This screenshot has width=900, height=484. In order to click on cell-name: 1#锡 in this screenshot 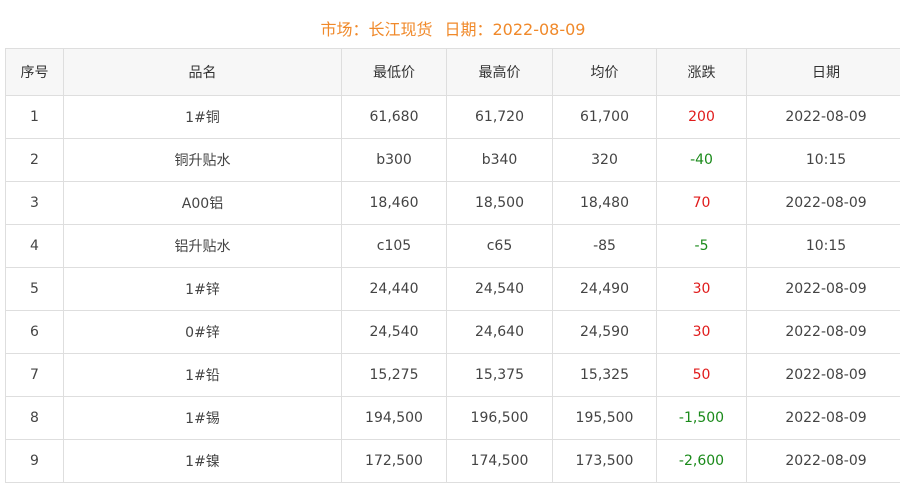, I will do `click(202, 418)`.